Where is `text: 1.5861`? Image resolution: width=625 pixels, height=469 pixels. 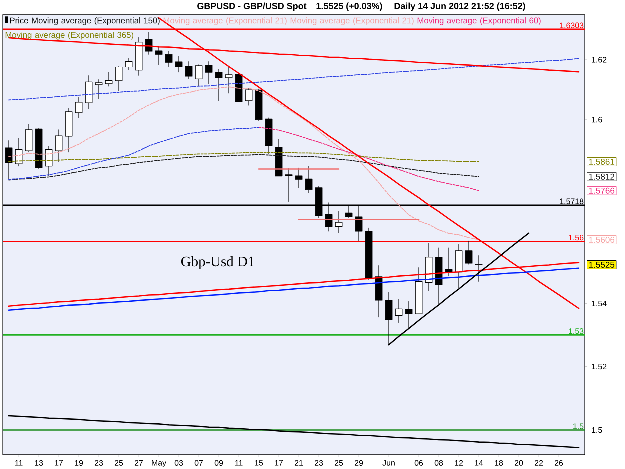 text: 1.5861 is located at coordinates (602, 162).